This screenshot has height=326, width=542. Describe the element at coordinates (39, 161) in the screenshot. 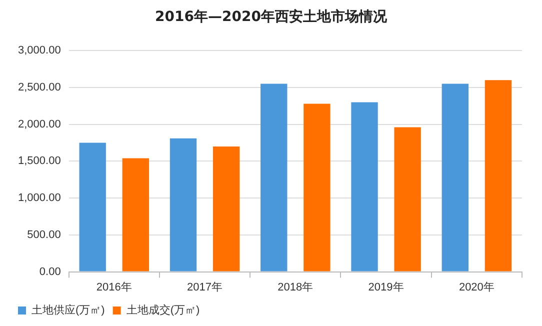

I see `y-tick-label: 1,500.00` at that location.